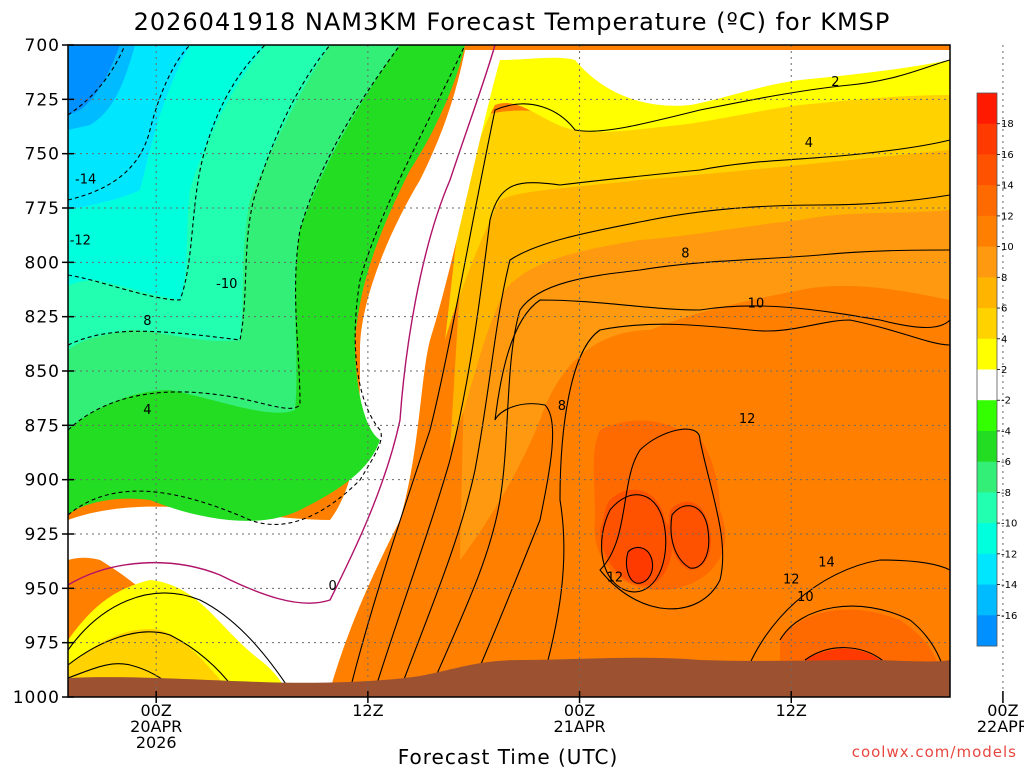 The height and width of the screenshot is (768, 1024). I want to click on x-tick-label: 22APR, so click(1000, 726).